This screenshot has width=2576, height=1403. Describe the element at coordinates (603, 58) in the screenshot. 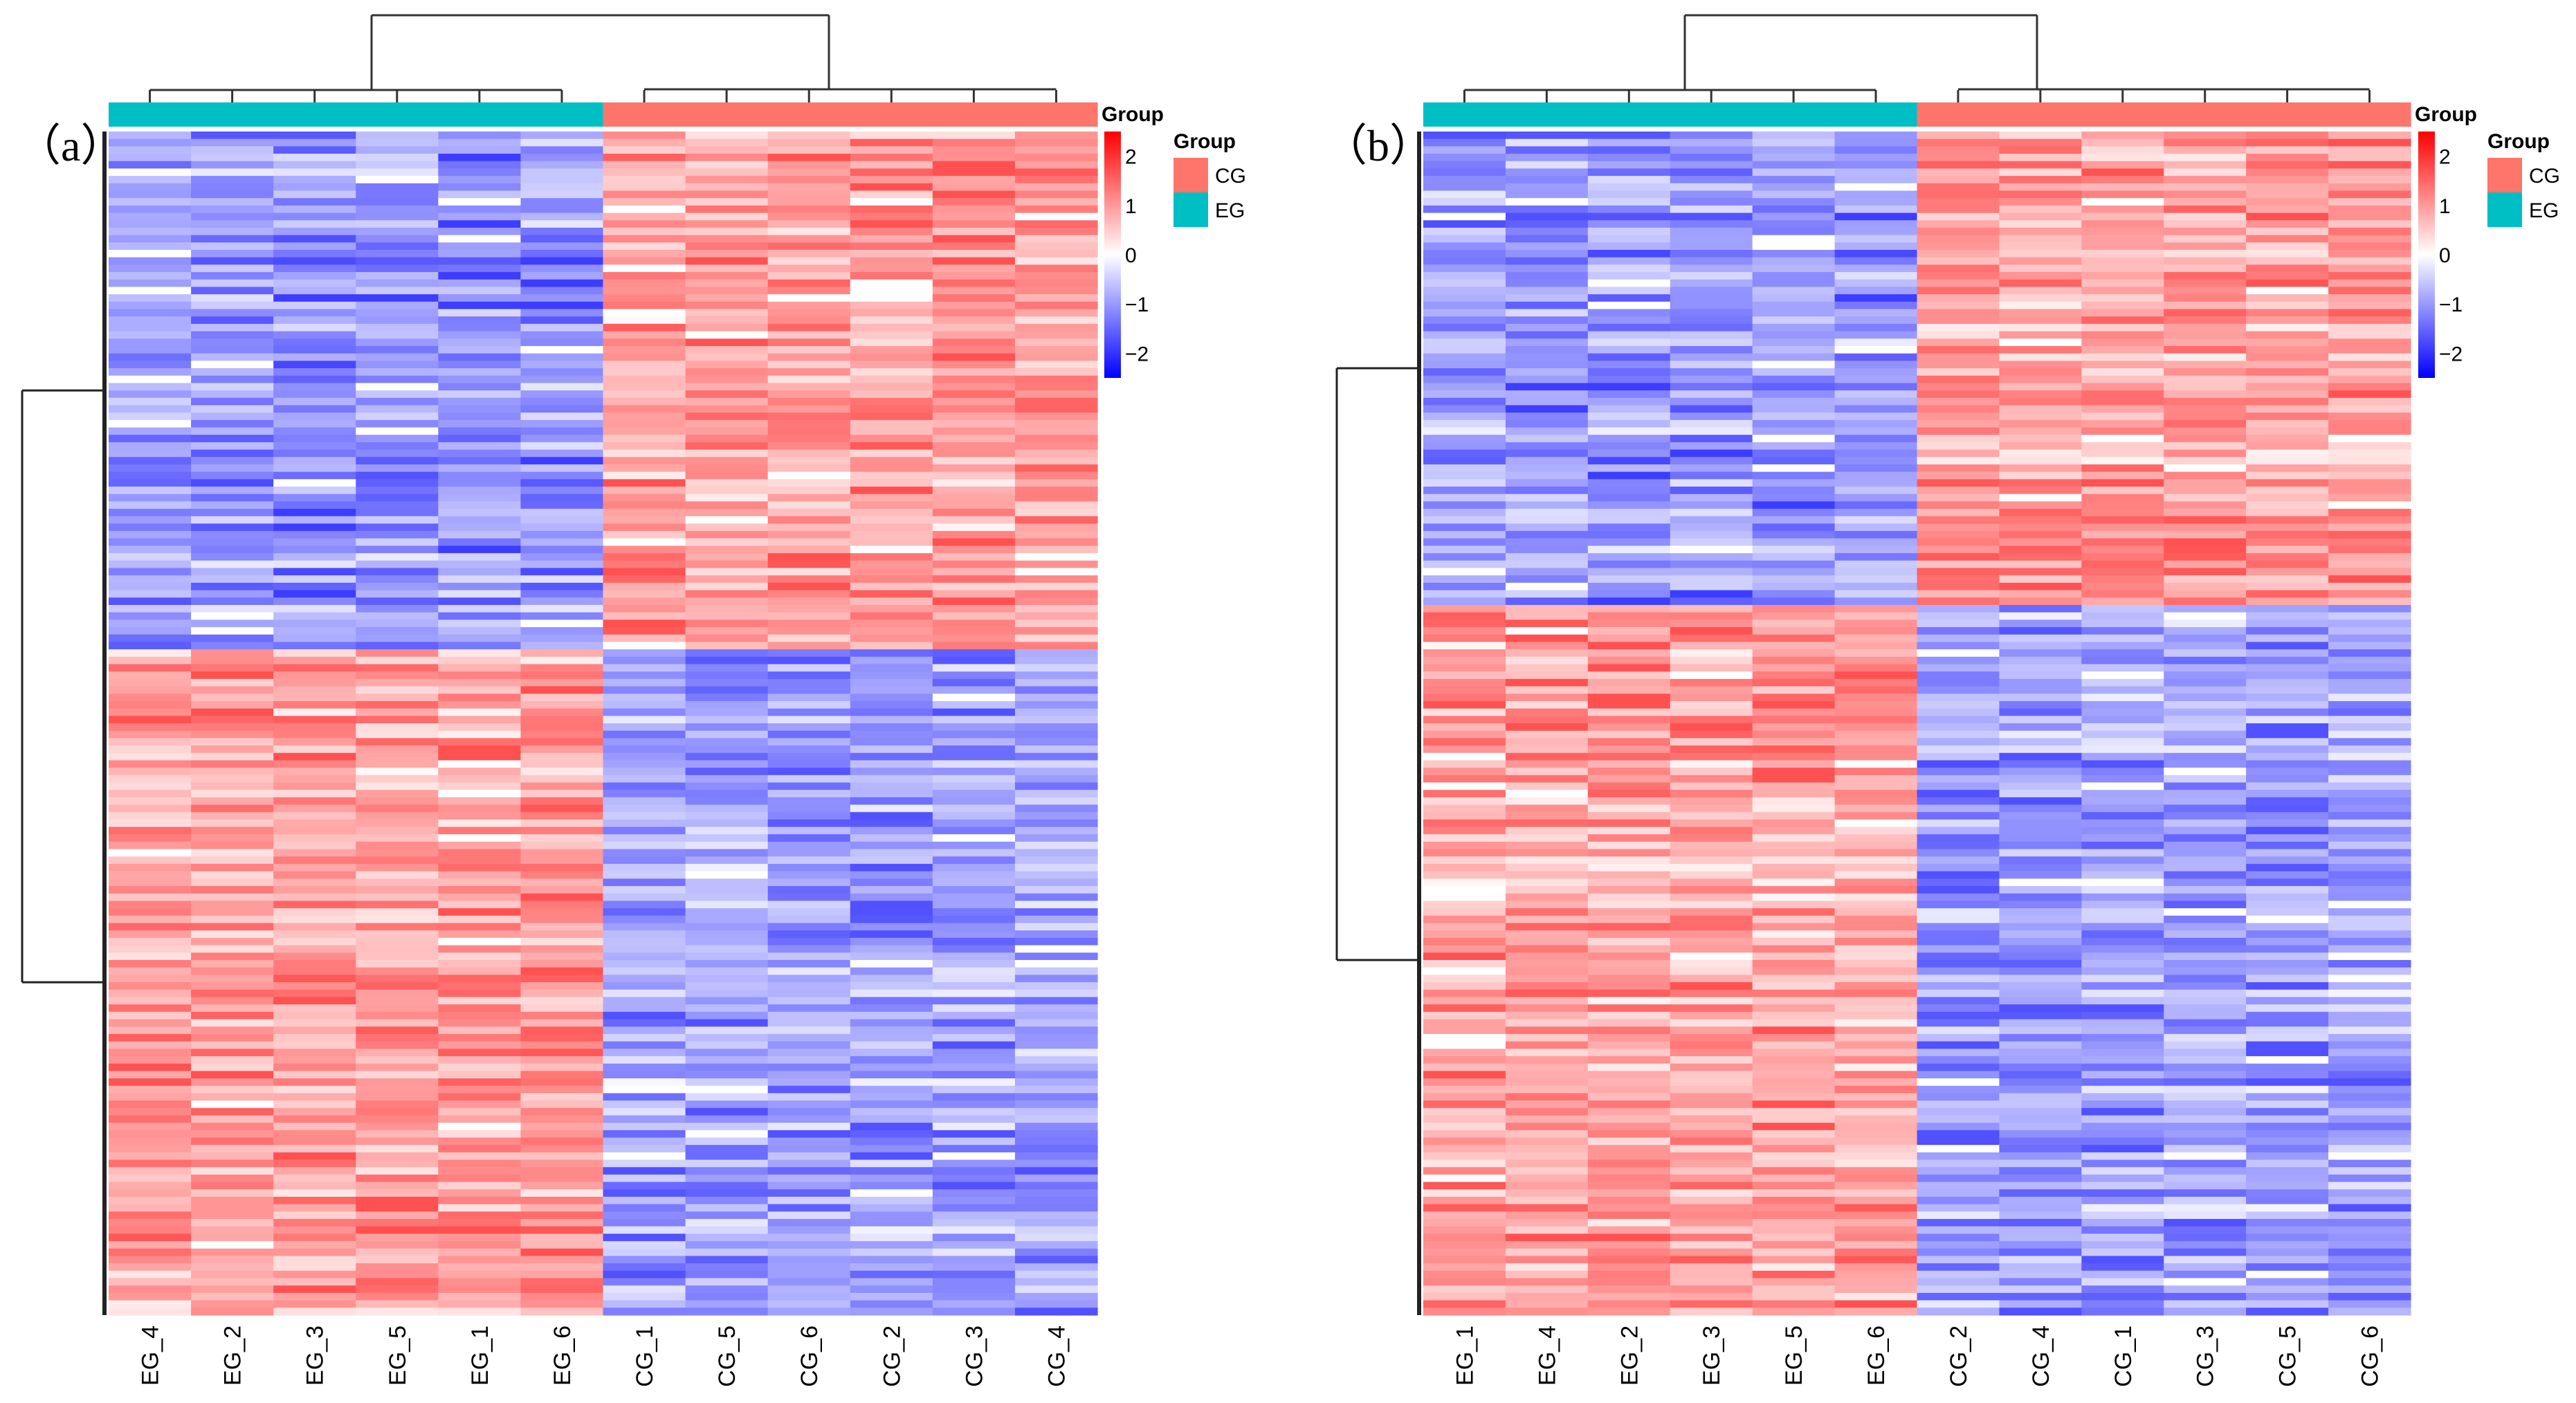

I see `column-dendrogram` at that location.